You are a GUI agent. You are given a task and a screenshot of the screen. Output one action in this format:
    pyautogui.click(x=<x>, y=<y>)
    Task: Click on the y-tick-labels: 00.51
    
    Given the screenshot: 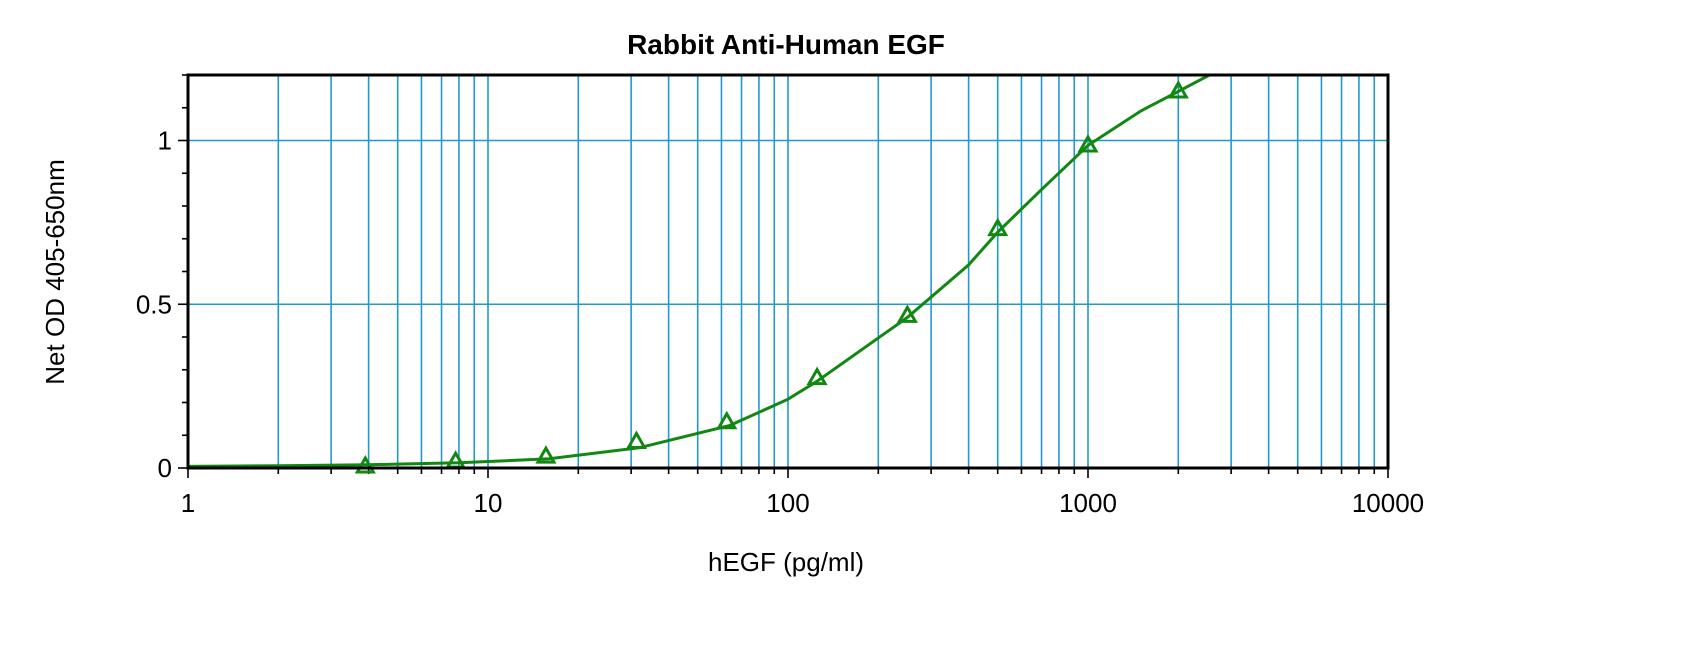 What is the action you would take?
    pyautogui.click(x=154, y=305)
    